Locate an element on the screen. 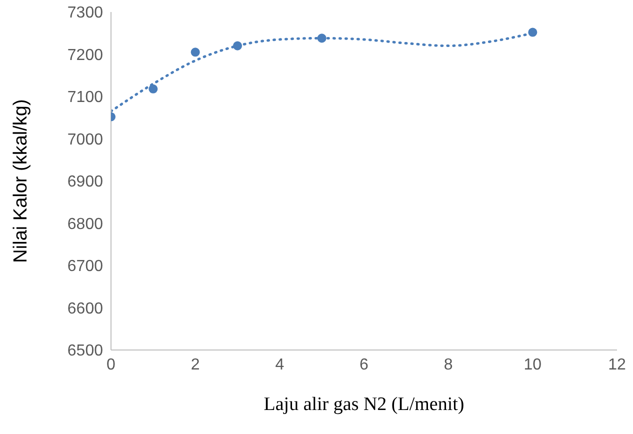  x-tick-label: 10 is located at coordinates (533, 365).